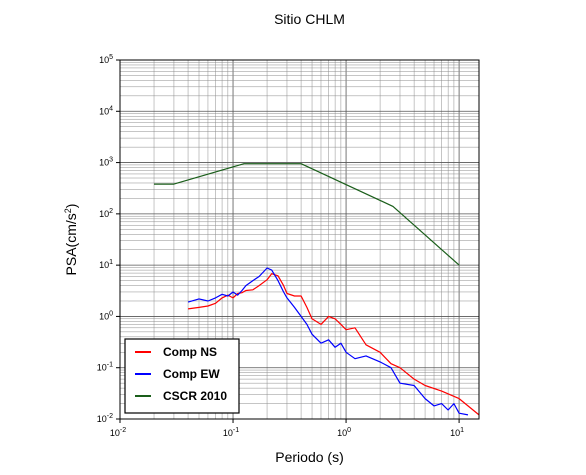 The width and height of the screenshot is (586, 475). I want to click on x-tick-label-0-exp: -2, so click(123, 430).